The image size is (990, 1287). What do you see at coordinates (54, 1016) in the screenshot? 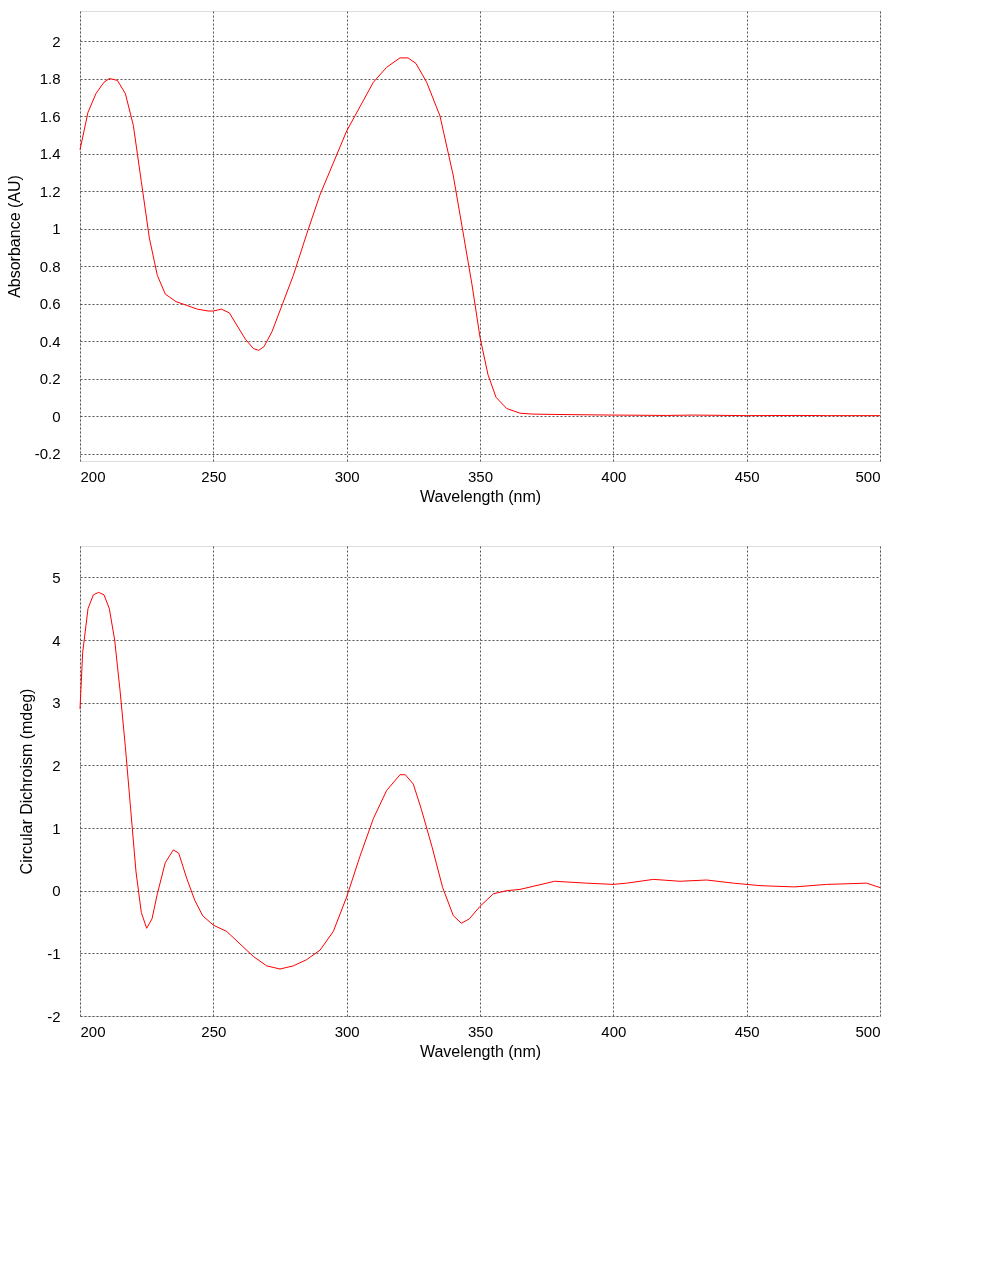
I see `y-tick-label: -2` at bounding box center [54, 1016].